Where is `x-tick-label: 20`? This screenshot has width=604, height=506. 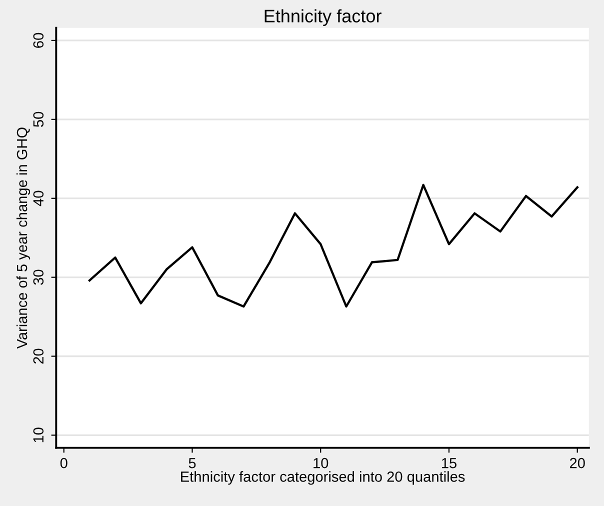
x-tick-label: 20 is located at coordinates (577, 463).